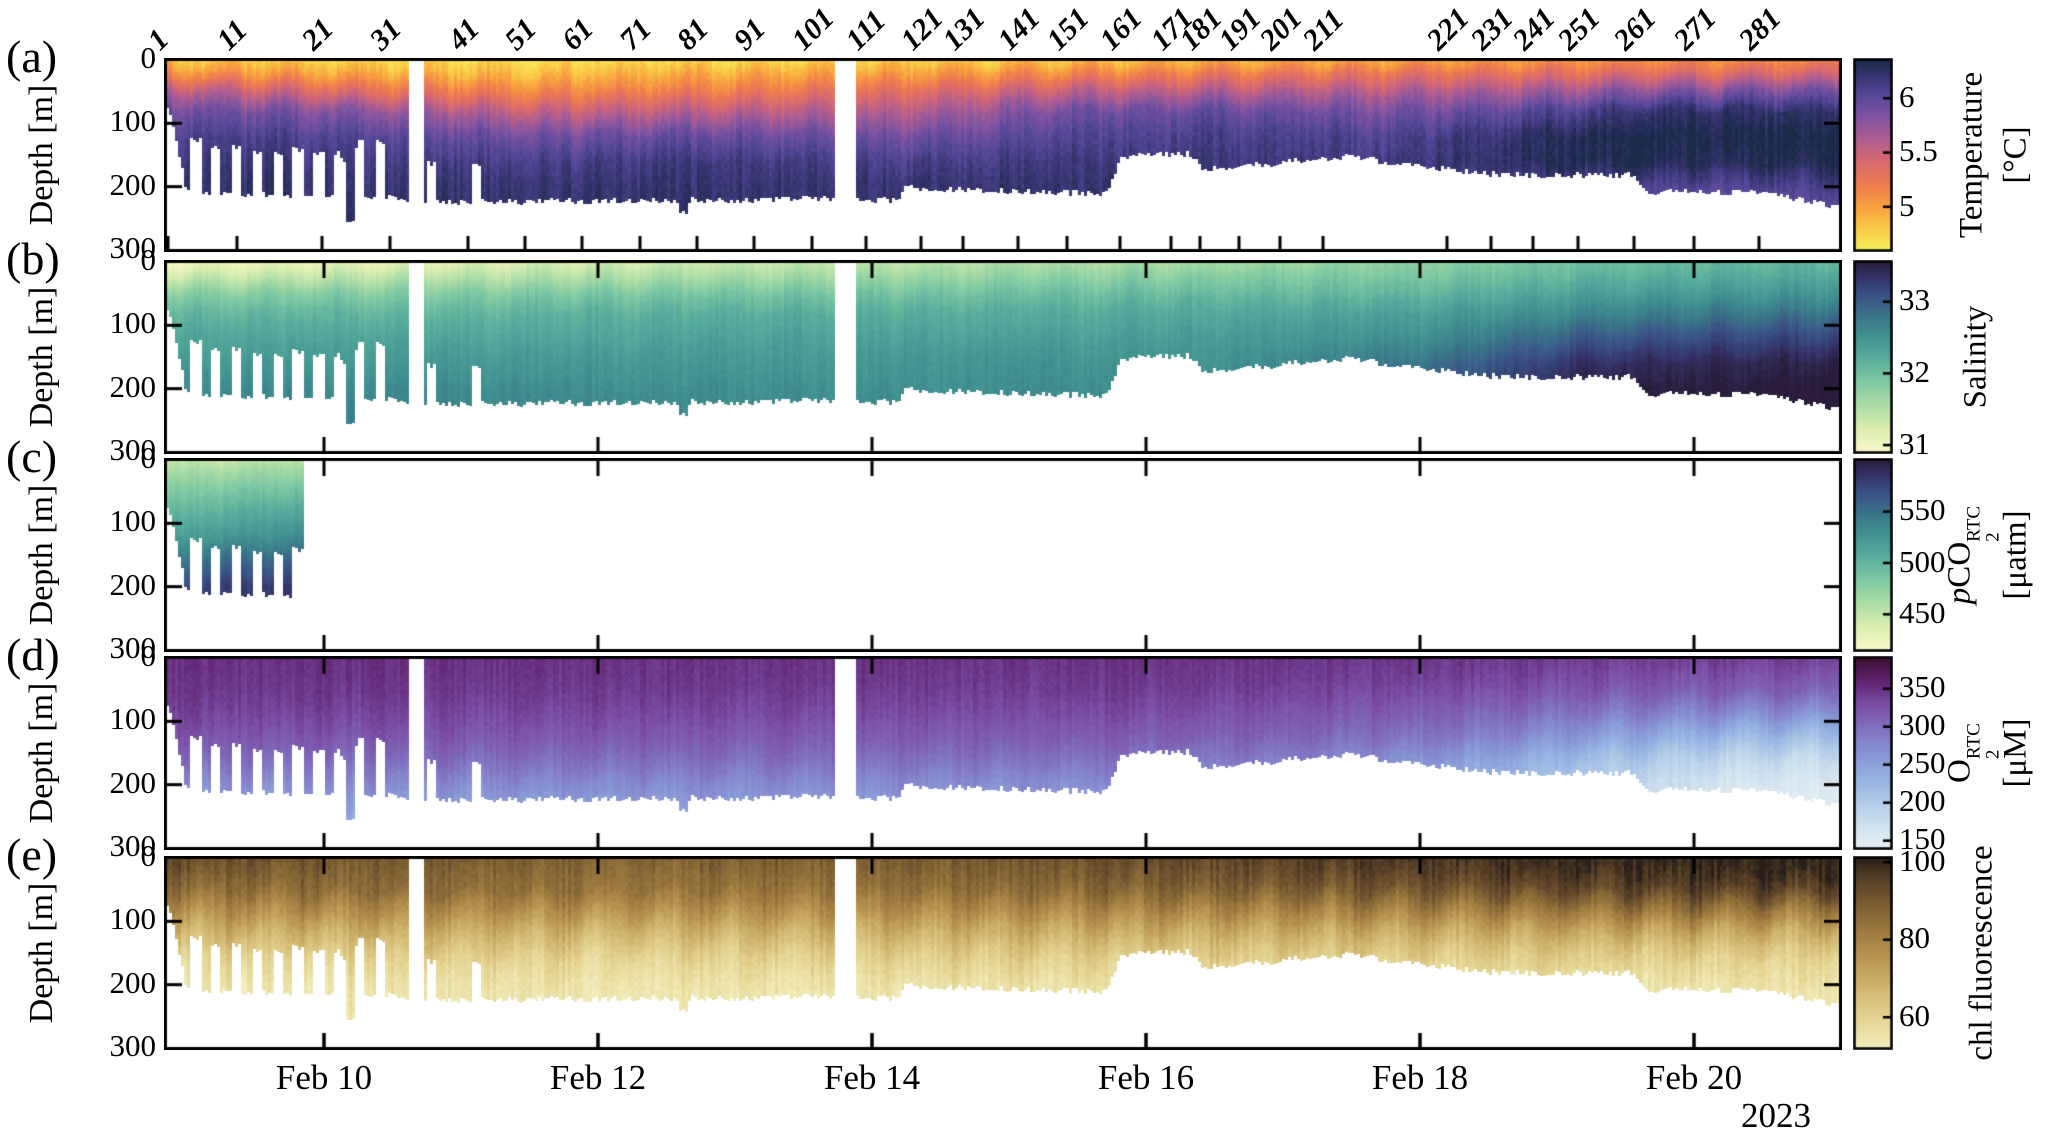  I want to click on colorbar-title-e-line1: chl fluorescence, so click(1982, 952).